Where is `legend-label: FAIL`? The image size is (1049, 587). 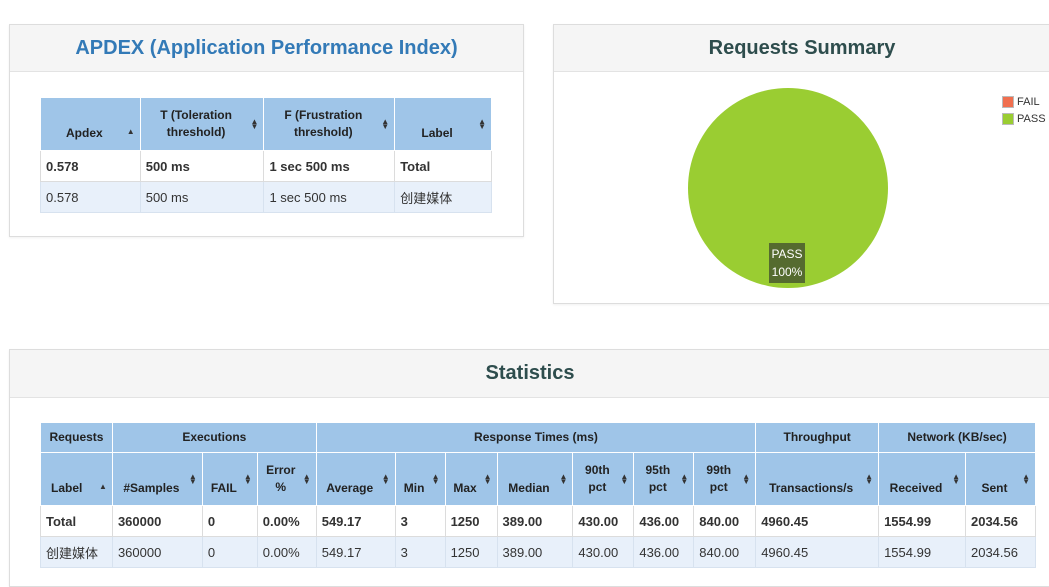 legend-label: FAIL is located at coordinates (1028, 101).